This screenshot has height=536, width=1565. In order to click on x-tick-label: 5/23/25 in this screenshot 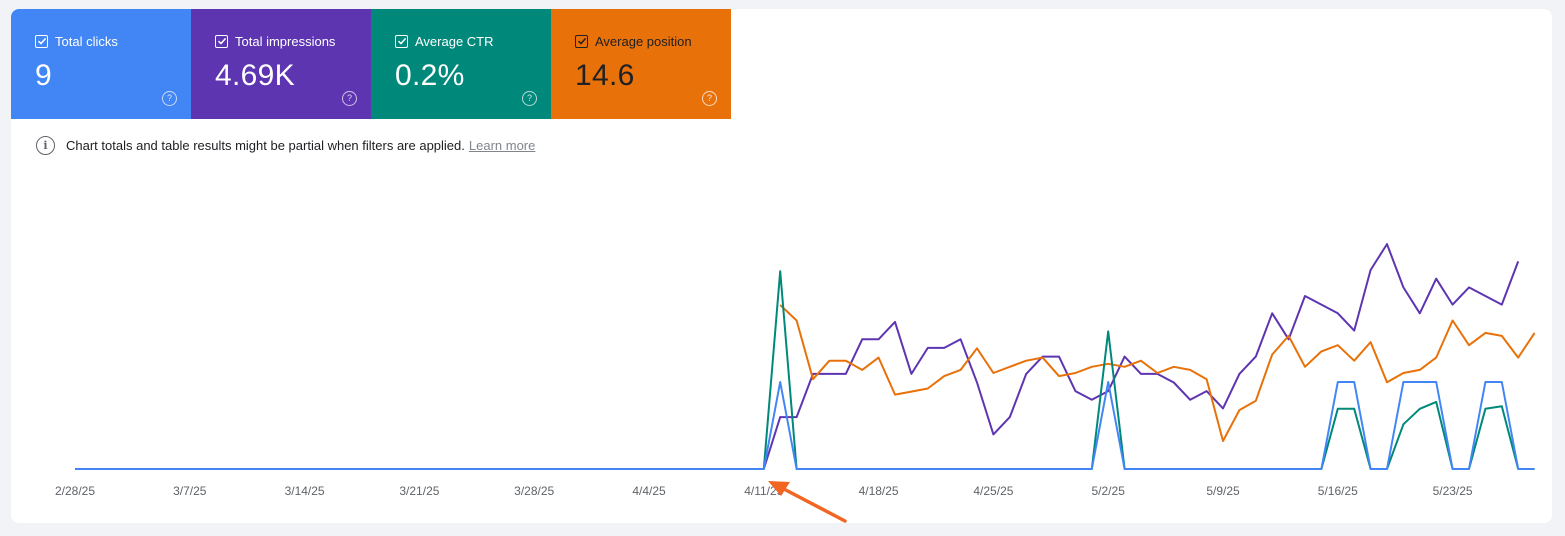, I will do `click(1453, 491)`.